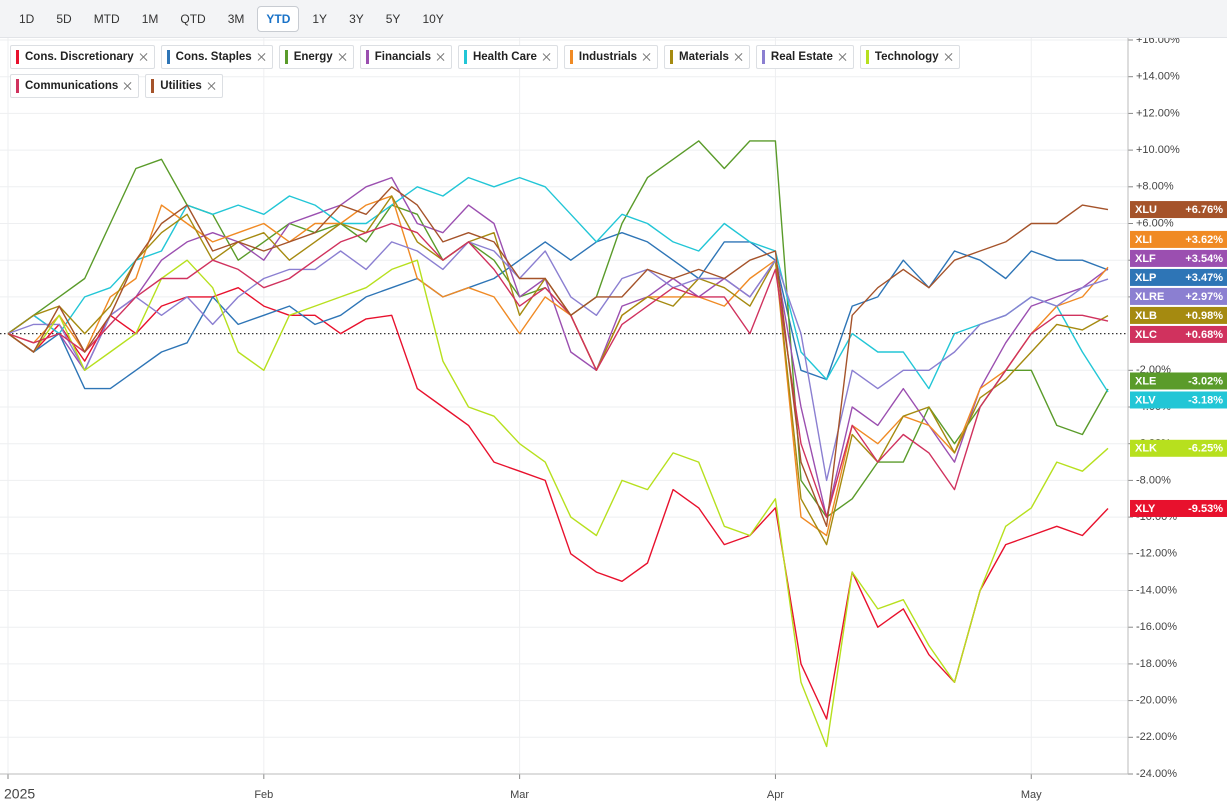 The image size is (1227, 806). Describe the element at coordinates (1158, 150) in the screenshot. I see `y-tick-label: +10.00%` at that location.